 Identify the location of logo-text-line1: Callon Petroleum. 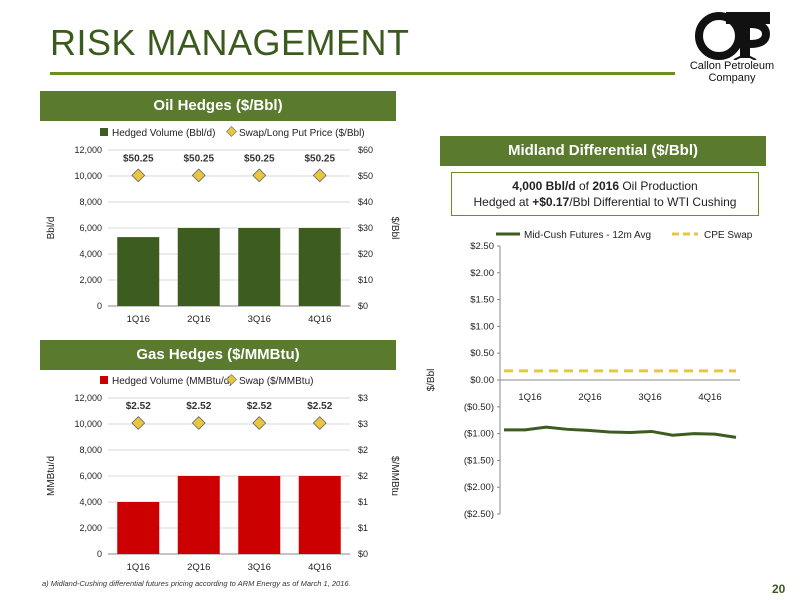
(732, 66).